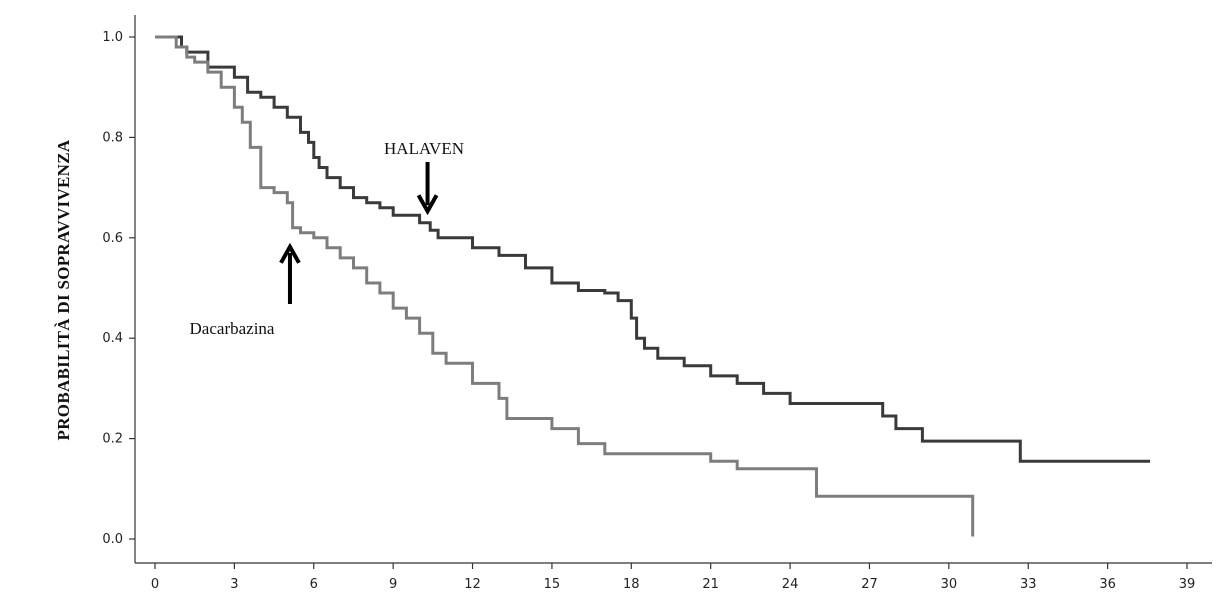 This screenshot has height=599, width=1228. I want to click on y-axis-label: PROBABILITÀ DI SOPRAVVIVENZA, so click(63, 289).